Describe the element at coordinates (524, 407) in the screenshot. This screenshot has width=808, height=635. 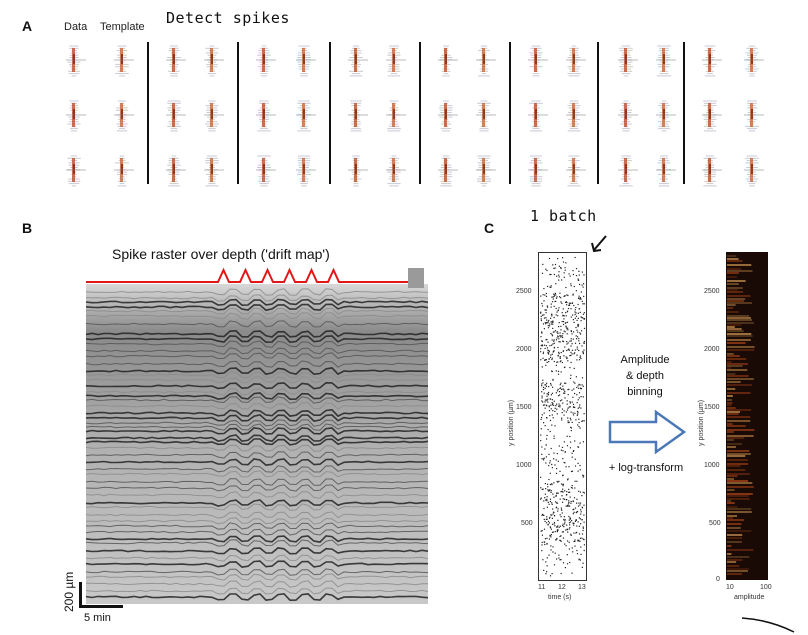
I see `left-ytick: 1500` at that location.